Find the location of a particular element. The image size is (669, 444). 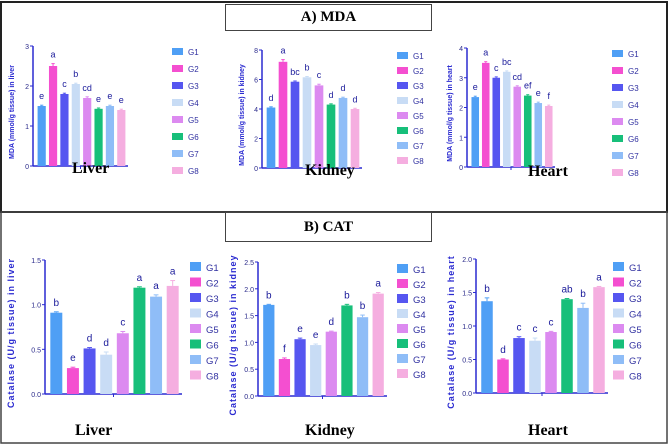

y-tick-label: 0.0 is located at coordinates (467, 394).